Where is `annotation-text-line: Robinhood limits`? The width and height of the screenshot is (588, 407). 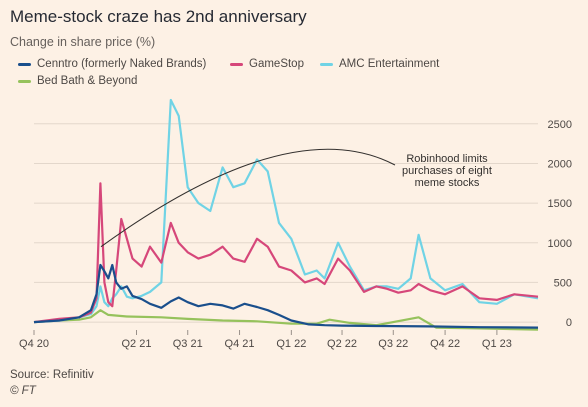 annotation-text-line: Robinhood limits is located at coordinates (447, 159).